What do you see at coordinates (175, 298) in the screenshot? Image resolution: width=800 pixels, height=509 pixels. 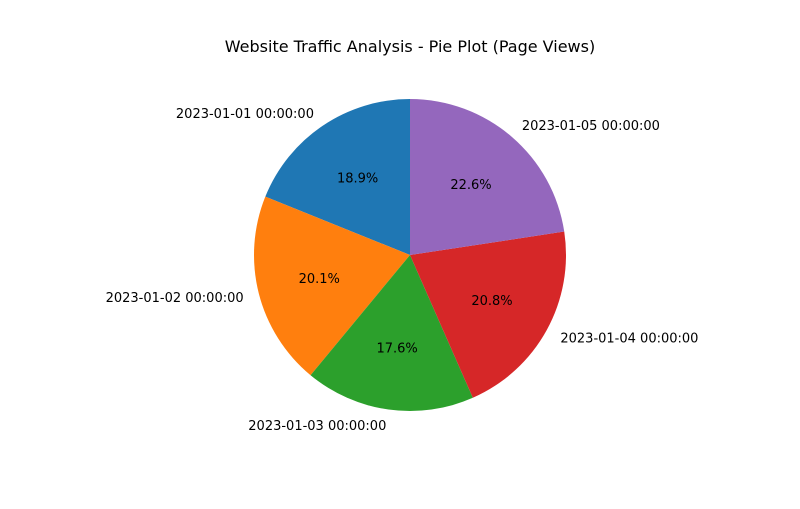 I see `pie-category-label-2: 2023-01-02 00:00:00` at bounding box center [175, 298].